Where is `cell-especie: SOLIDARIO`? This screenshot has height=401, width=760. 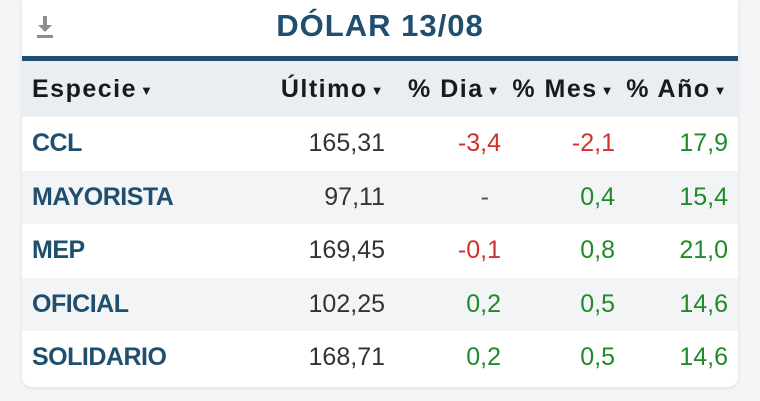
cell-especie: SOLIDARIO is located at coordinates (99, 357).